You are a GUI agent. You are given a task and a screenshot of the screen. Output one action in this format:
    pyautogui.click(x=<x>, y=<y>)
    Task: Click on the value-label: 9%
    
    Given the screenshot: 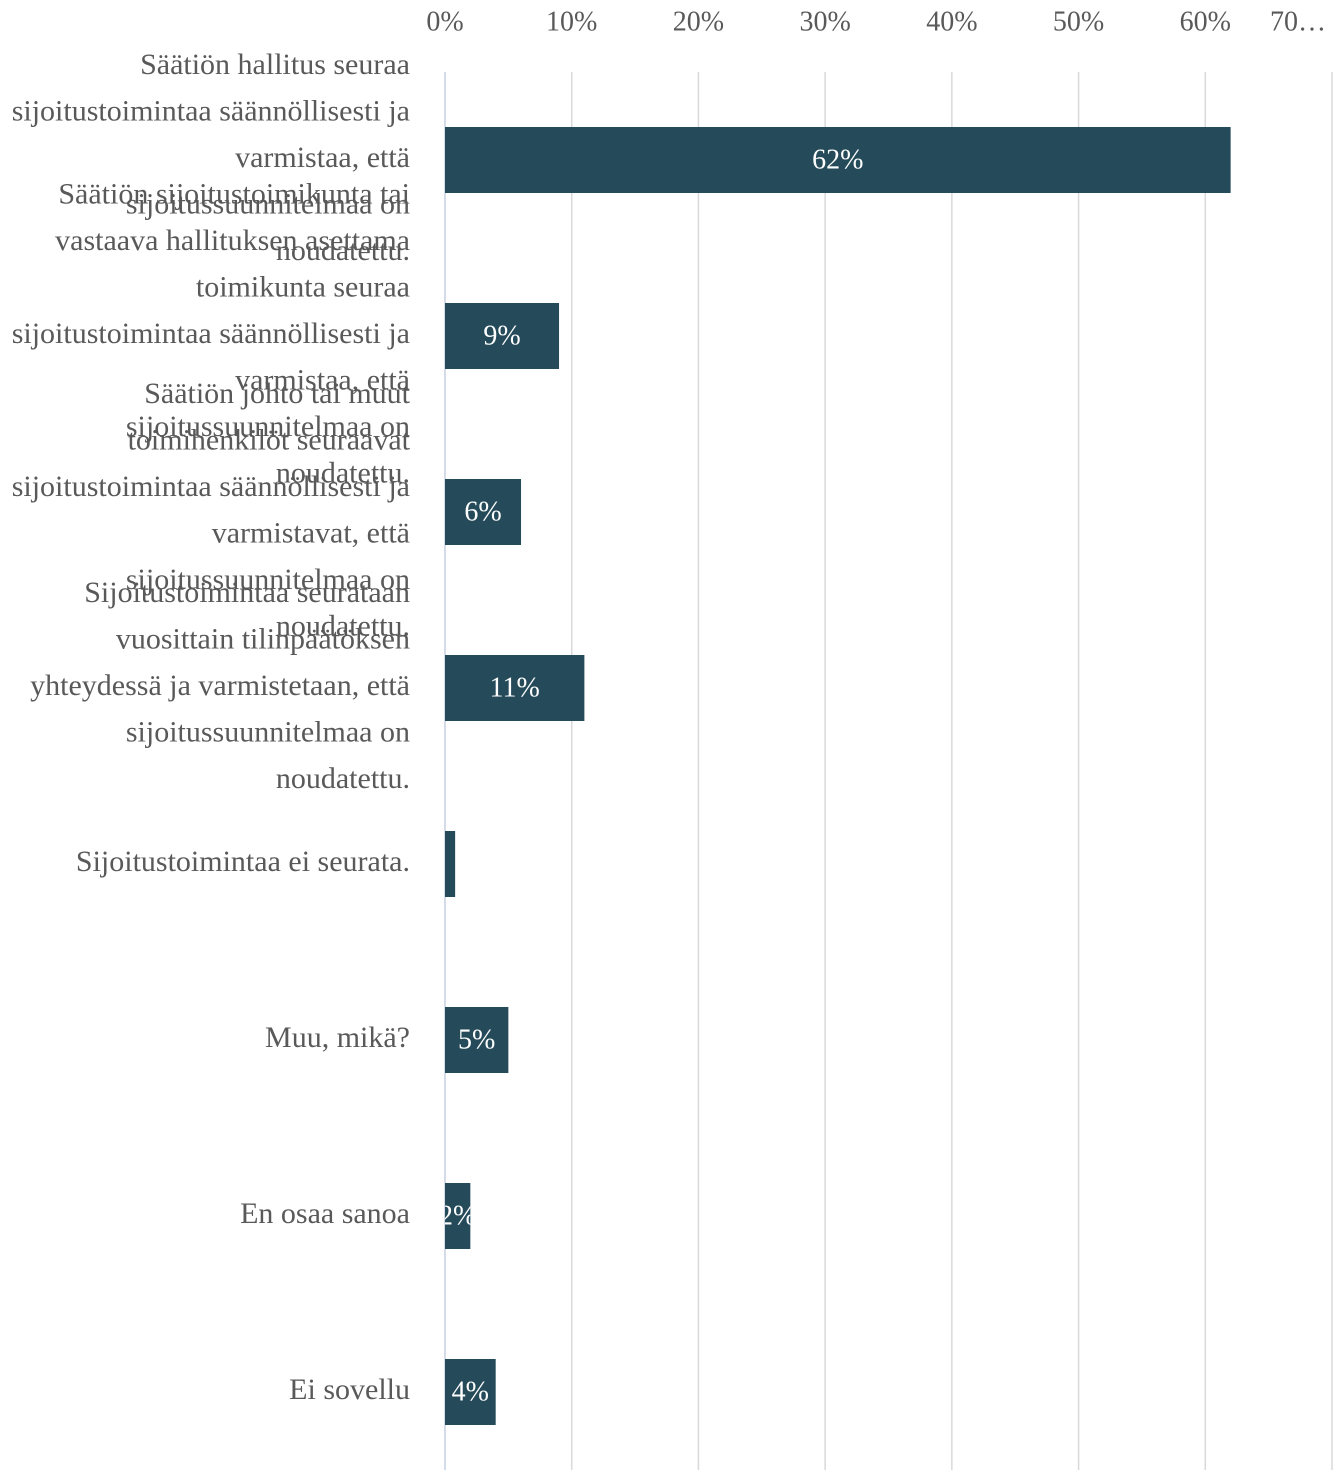 What is the action you would take?
    pyautogui.click(x=501, y=335)
    